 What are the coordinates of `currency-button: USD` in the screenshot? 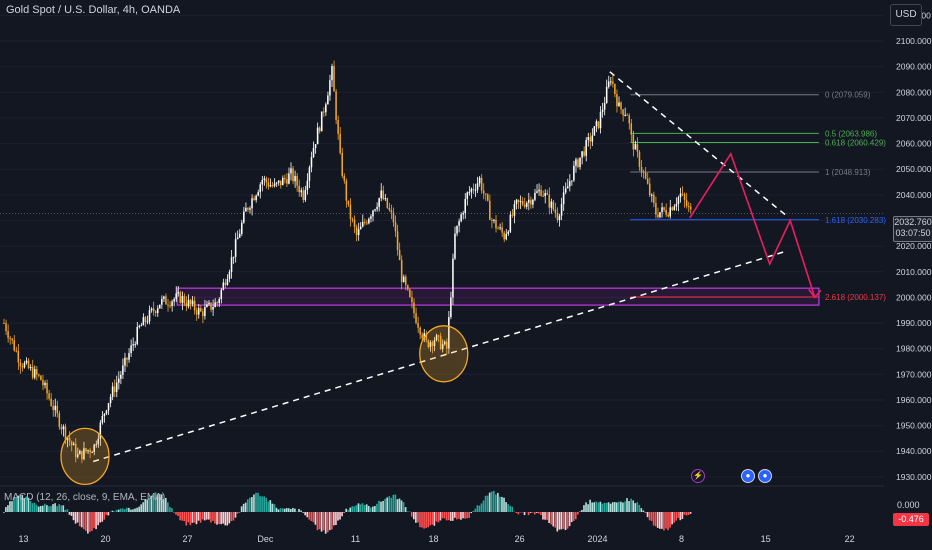 It's located at (906, 15).